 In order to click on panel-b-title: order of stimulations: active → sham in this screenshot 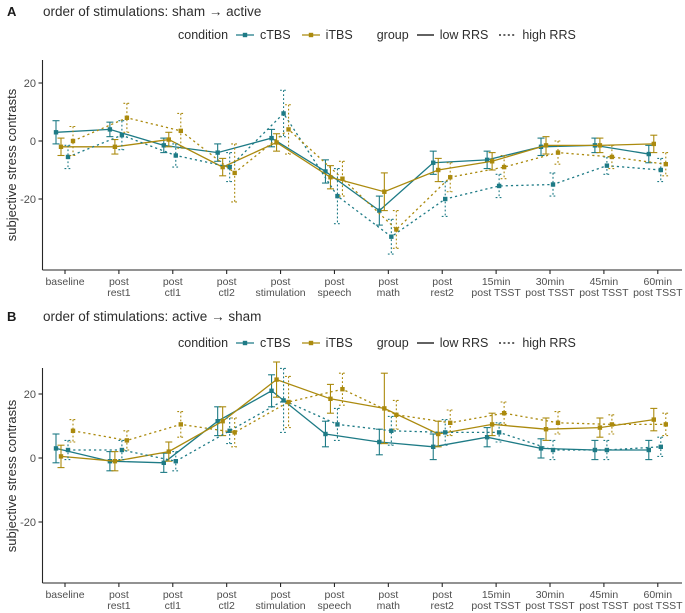, I will do `click(152, 316)`.